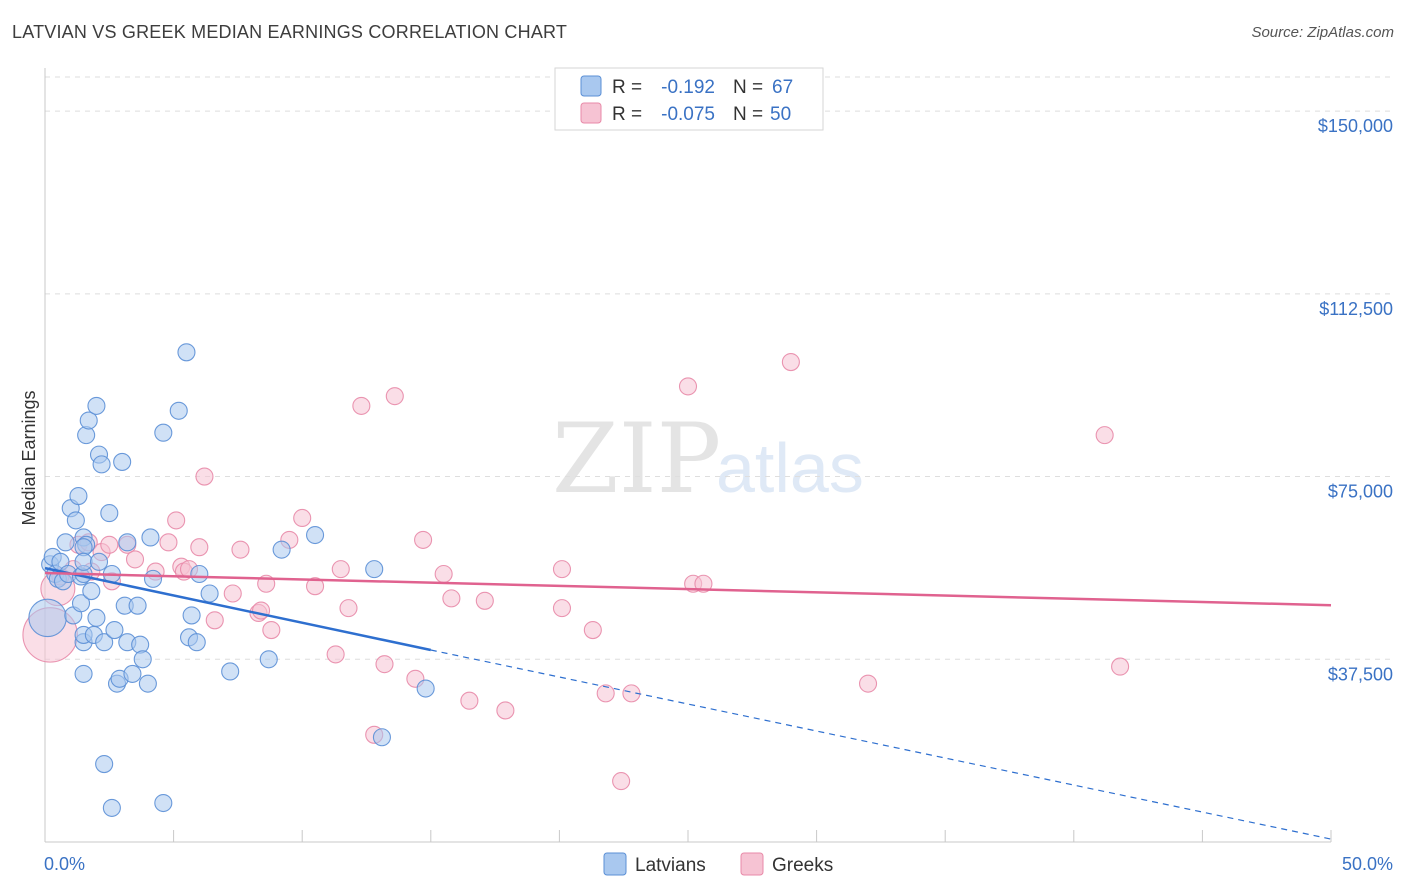 The height and width of the screenshot is (892, 1406). Describe the element at coordinates (708, 459) in the screenshot. I see `watermark: ZIP atlas` at that location.